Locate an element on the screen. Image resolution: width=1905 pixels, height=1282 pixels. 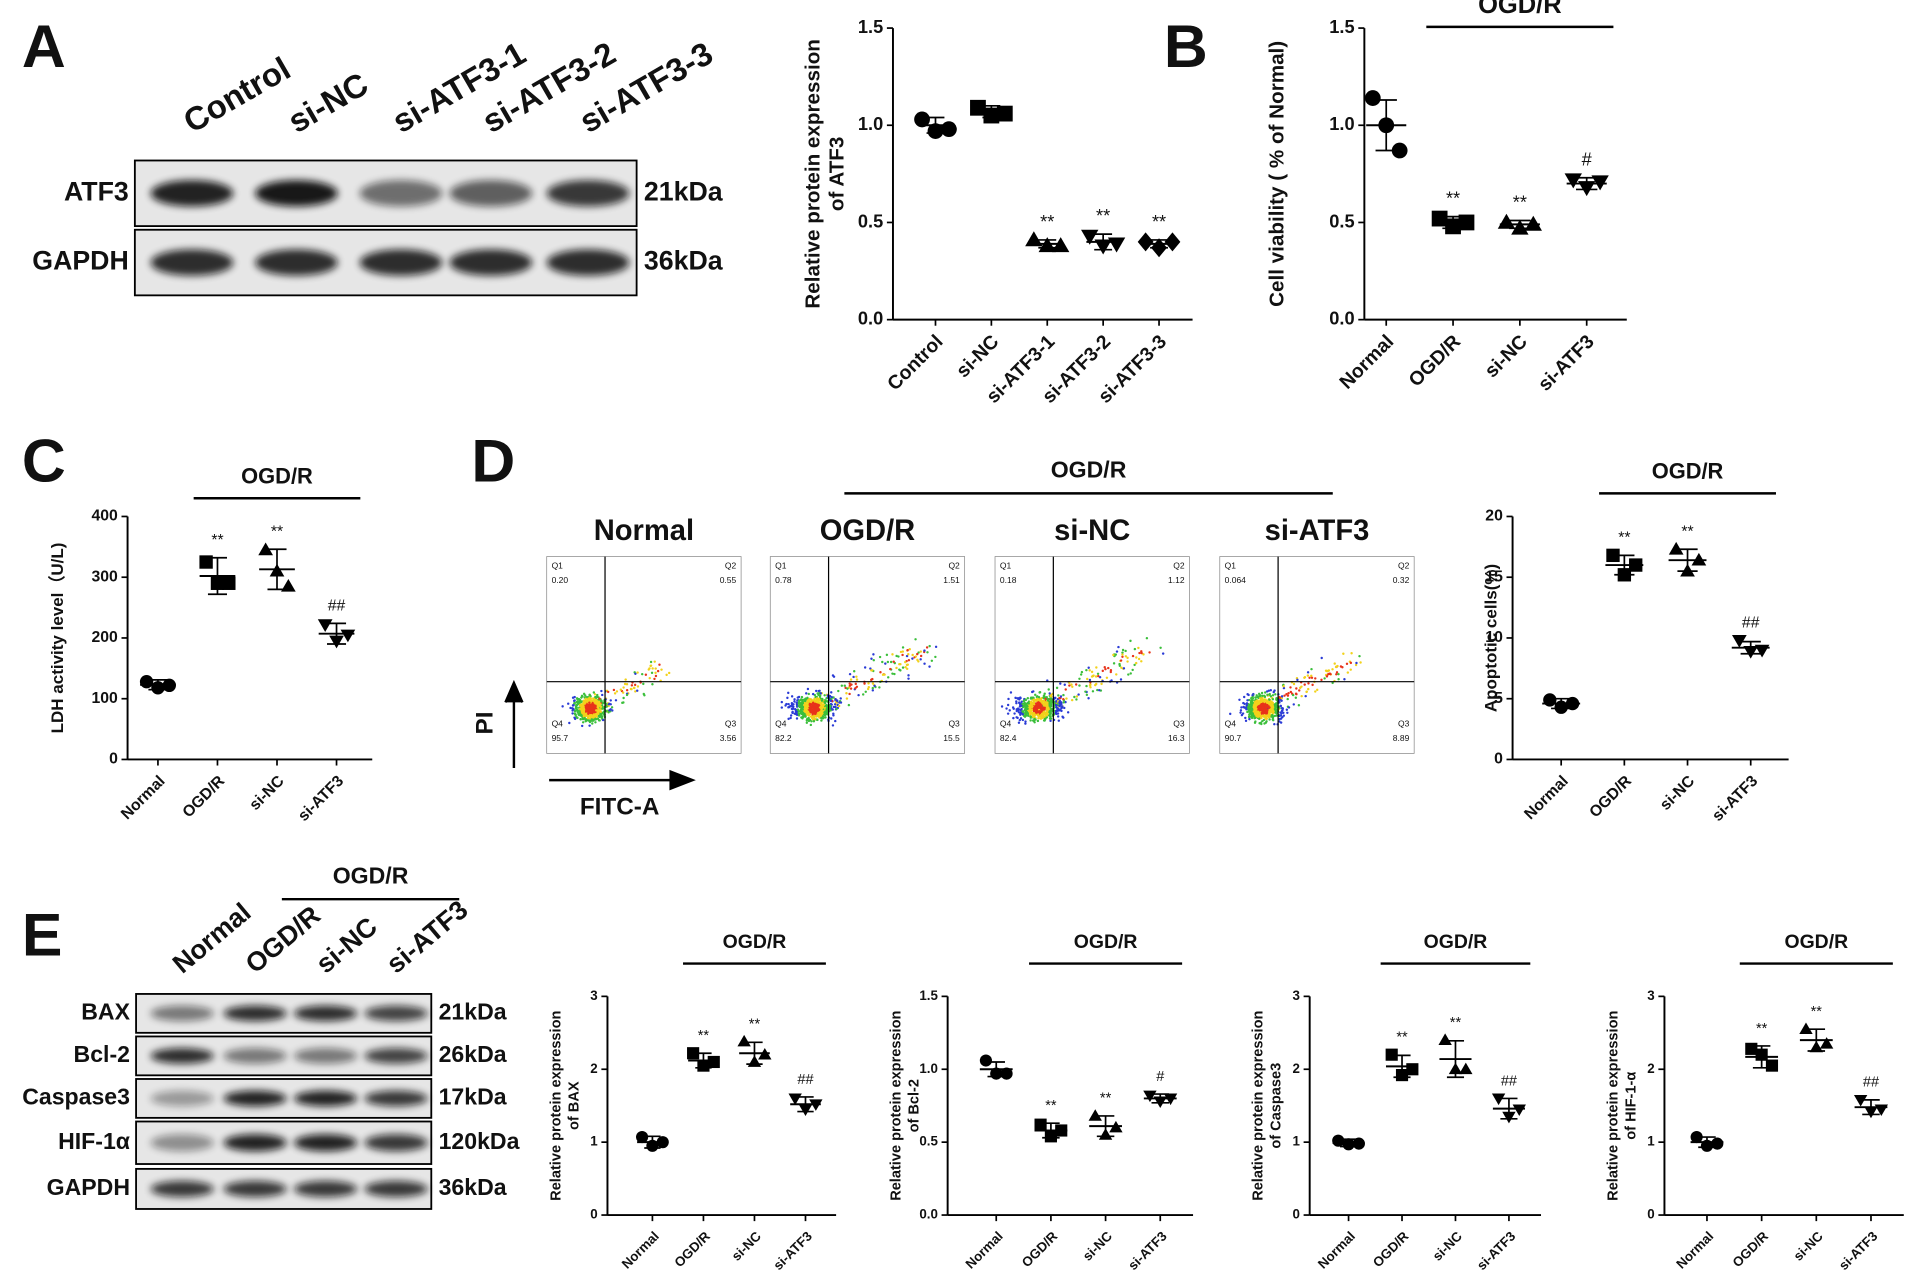
panel-letter: B is located at coordinates (1186, 46).